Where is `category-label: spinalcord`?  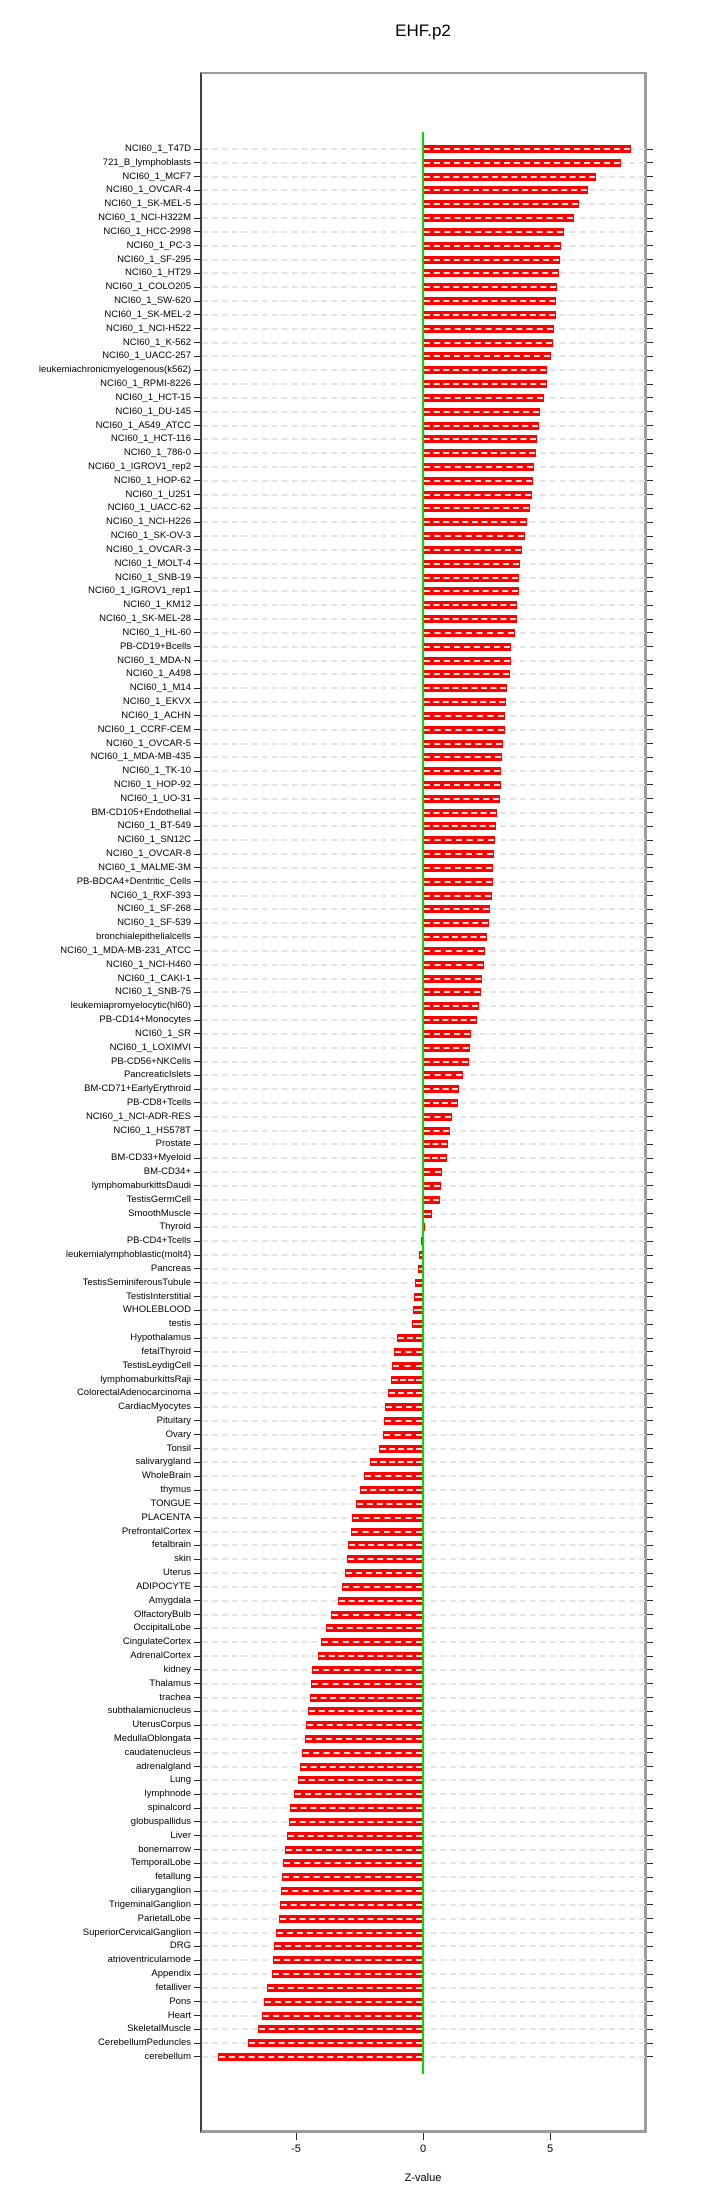
category-label: spinalcord is located at coordinates (169, 1808).